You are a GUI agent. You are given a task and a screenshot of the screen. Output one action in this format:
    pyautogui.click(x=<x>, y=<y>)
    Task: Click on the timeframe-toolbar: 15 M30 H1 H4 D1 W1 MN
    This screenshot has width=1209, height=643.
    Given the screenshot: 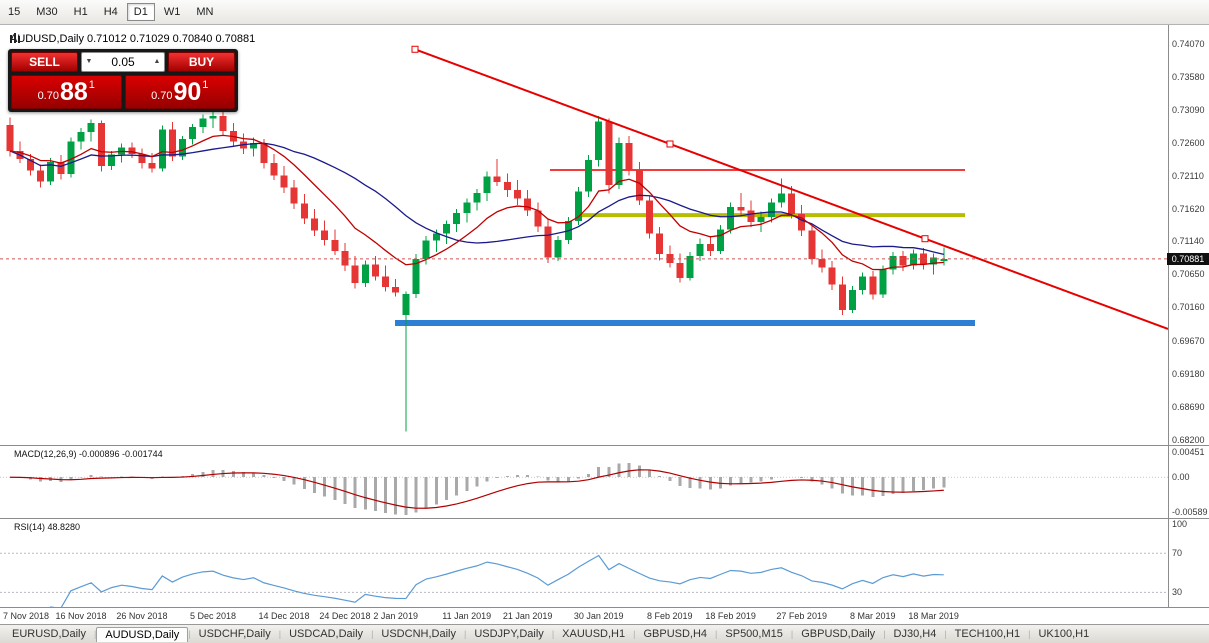 What is the action you would take?
    pyautogui.click(x=604, y=12)
    